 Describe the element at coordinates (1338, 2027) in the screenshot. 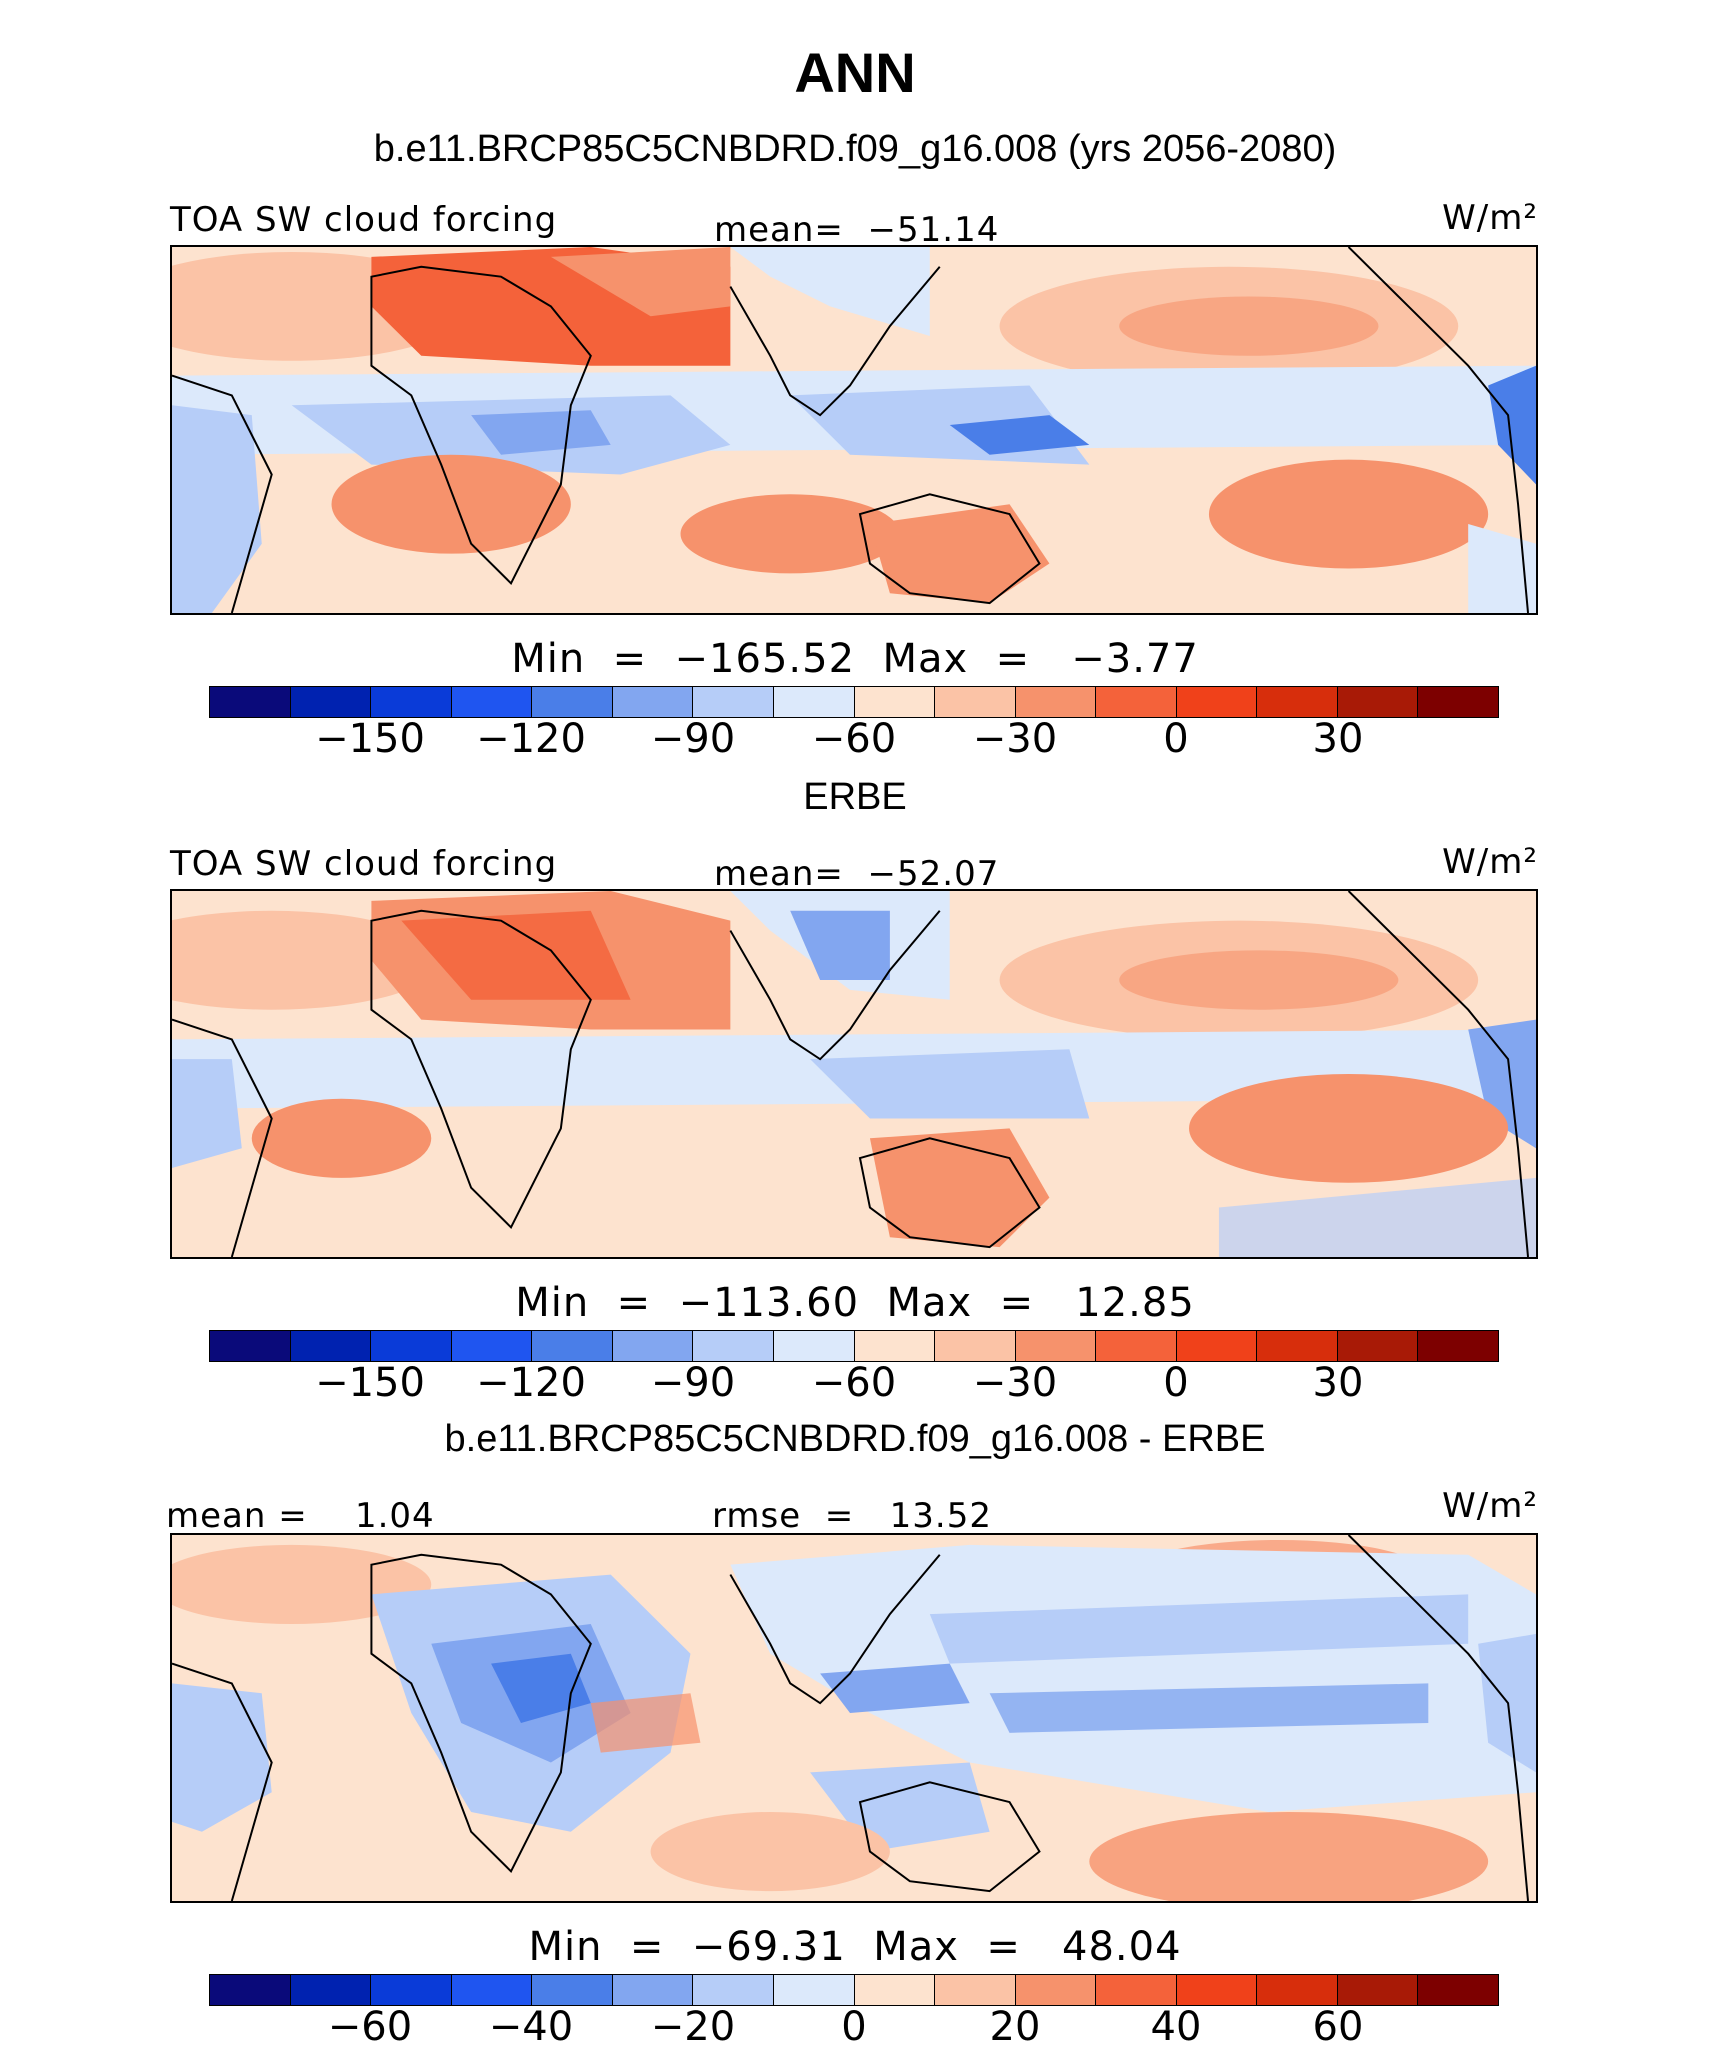

I see `panel-3-colorbar-tick: 60` at that location.